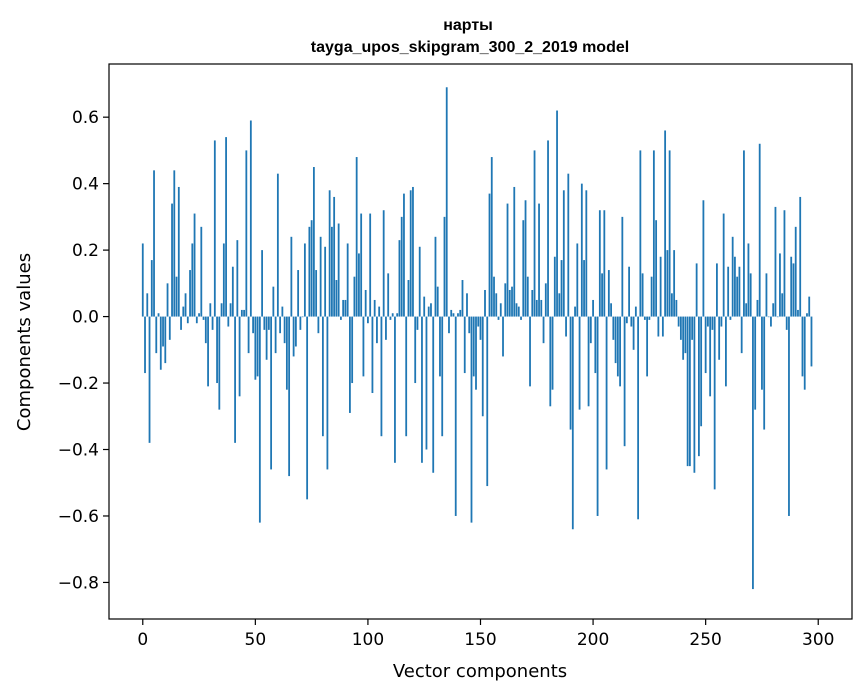 This screenshot has width=867, height=696. I want to click on x-tick-label: 0, so click(142, 640).